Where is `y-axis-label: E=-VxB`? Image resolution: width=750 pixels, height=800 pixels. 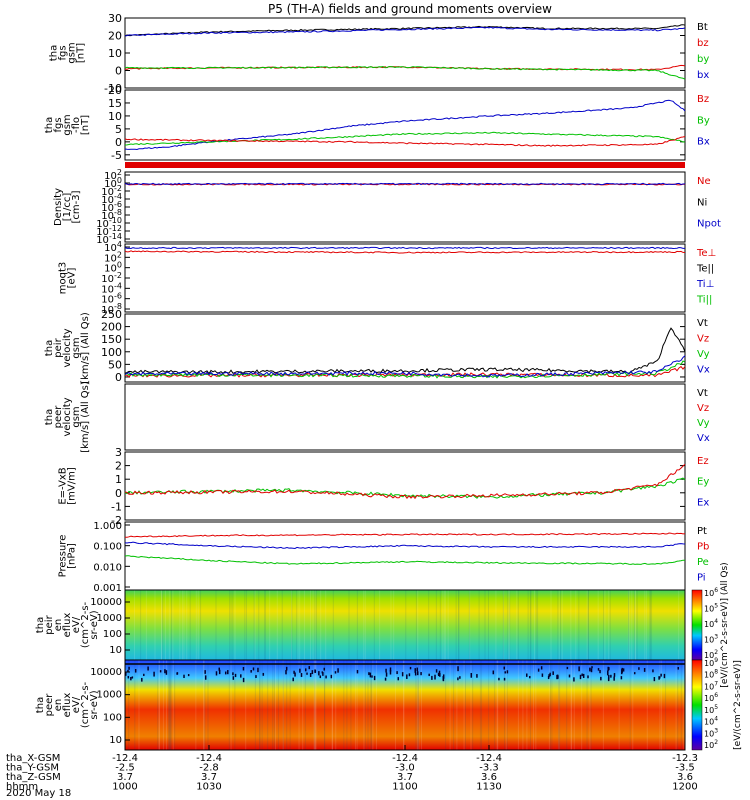 y-axis-label: E=-VxB is located at coordinates (63, 485).